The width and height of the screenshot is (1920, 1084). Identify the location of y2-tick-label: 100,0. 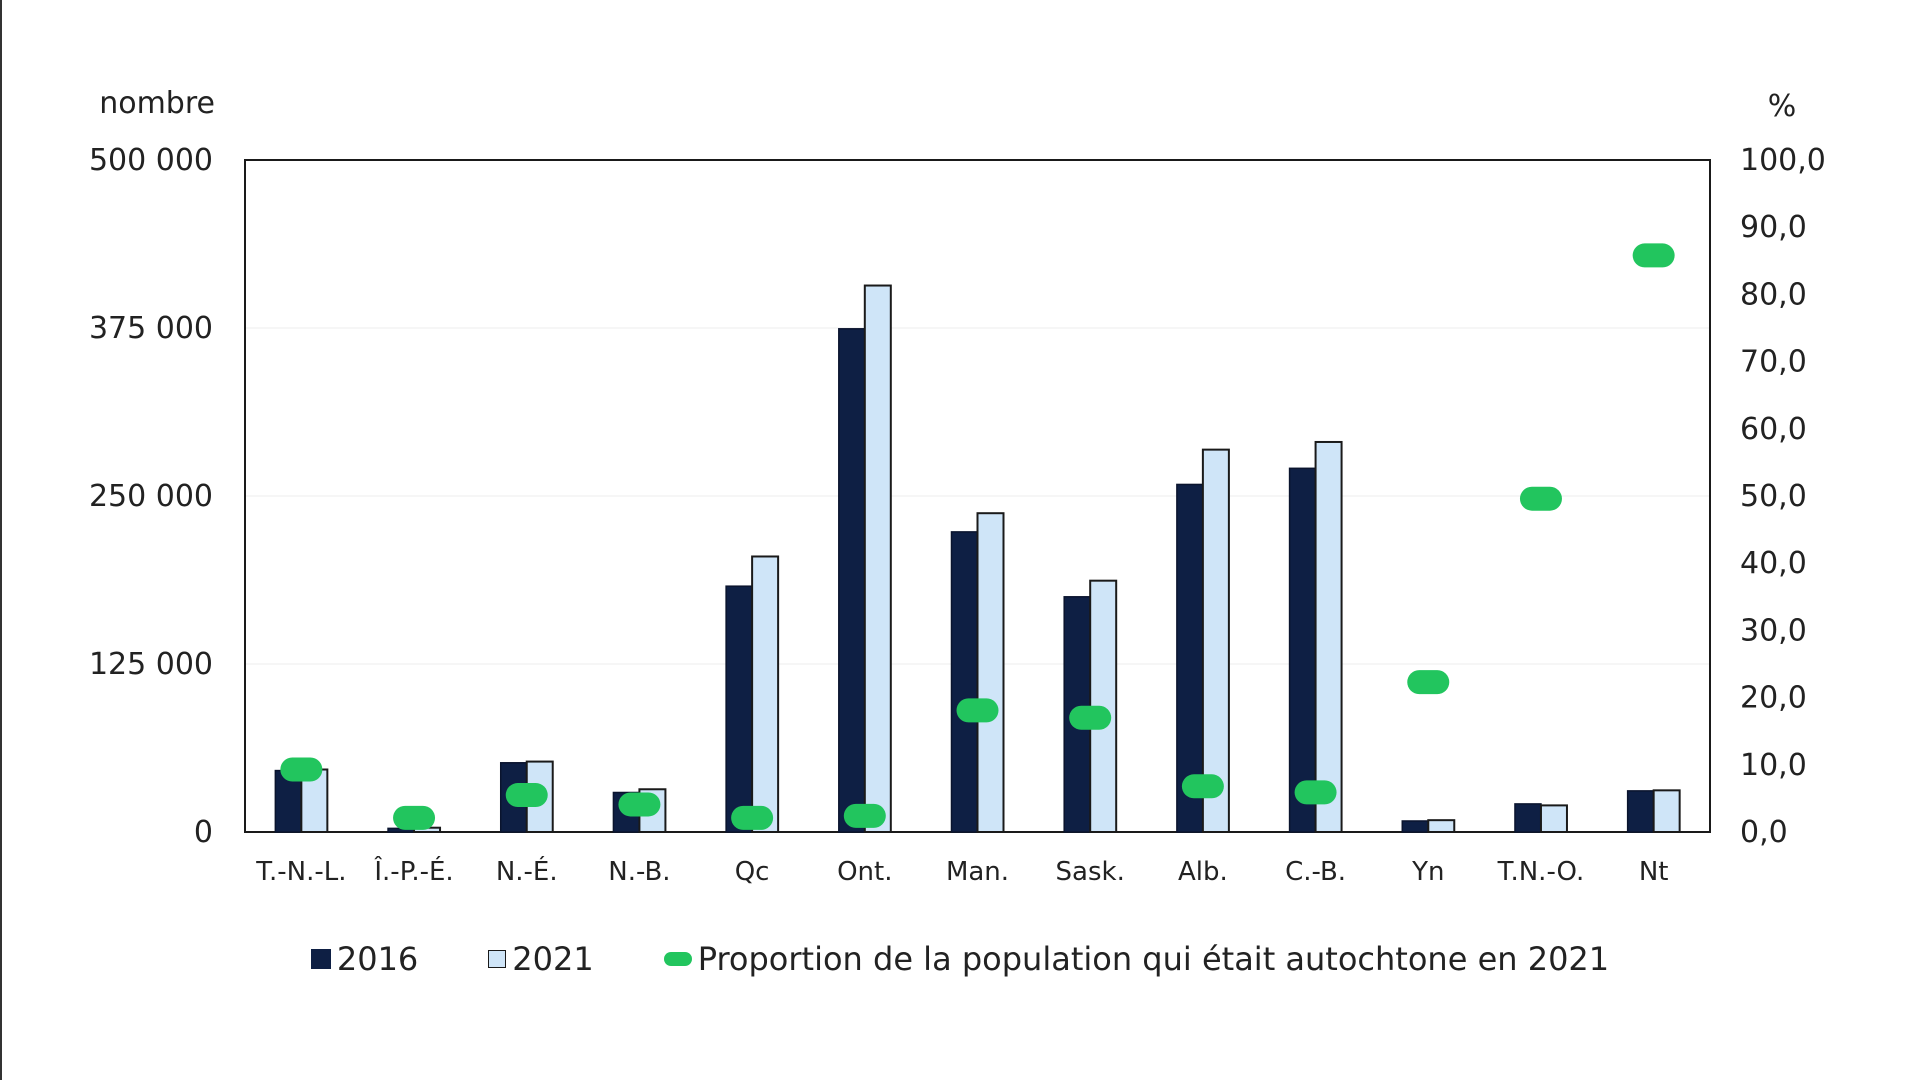
(1783, 160).